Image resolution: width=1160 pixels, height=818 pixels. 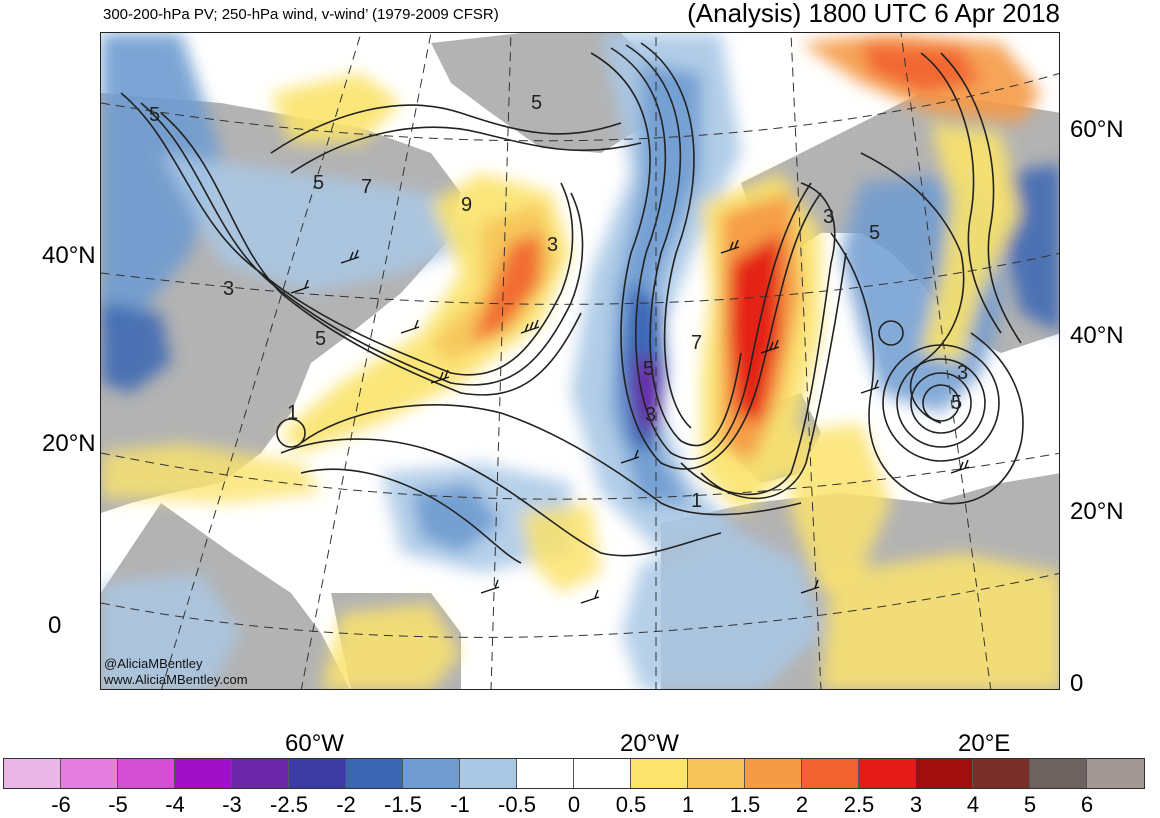 What do you see at coordinates (574, 804) in the screenshot?
I see `colorbar-tick-label: 0` at bounding box center [574, 804].